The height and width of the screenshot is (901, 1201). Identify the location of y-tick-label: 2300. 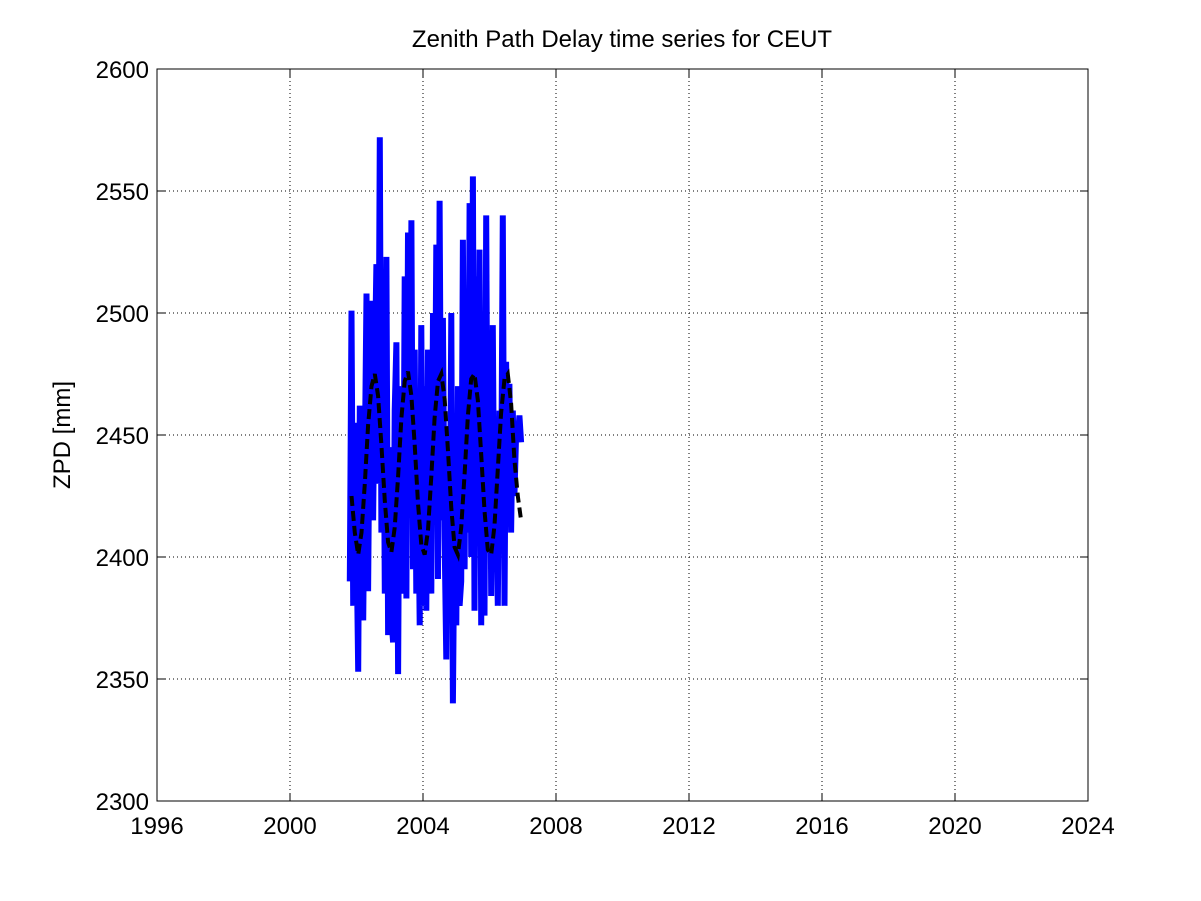
(122, 802).